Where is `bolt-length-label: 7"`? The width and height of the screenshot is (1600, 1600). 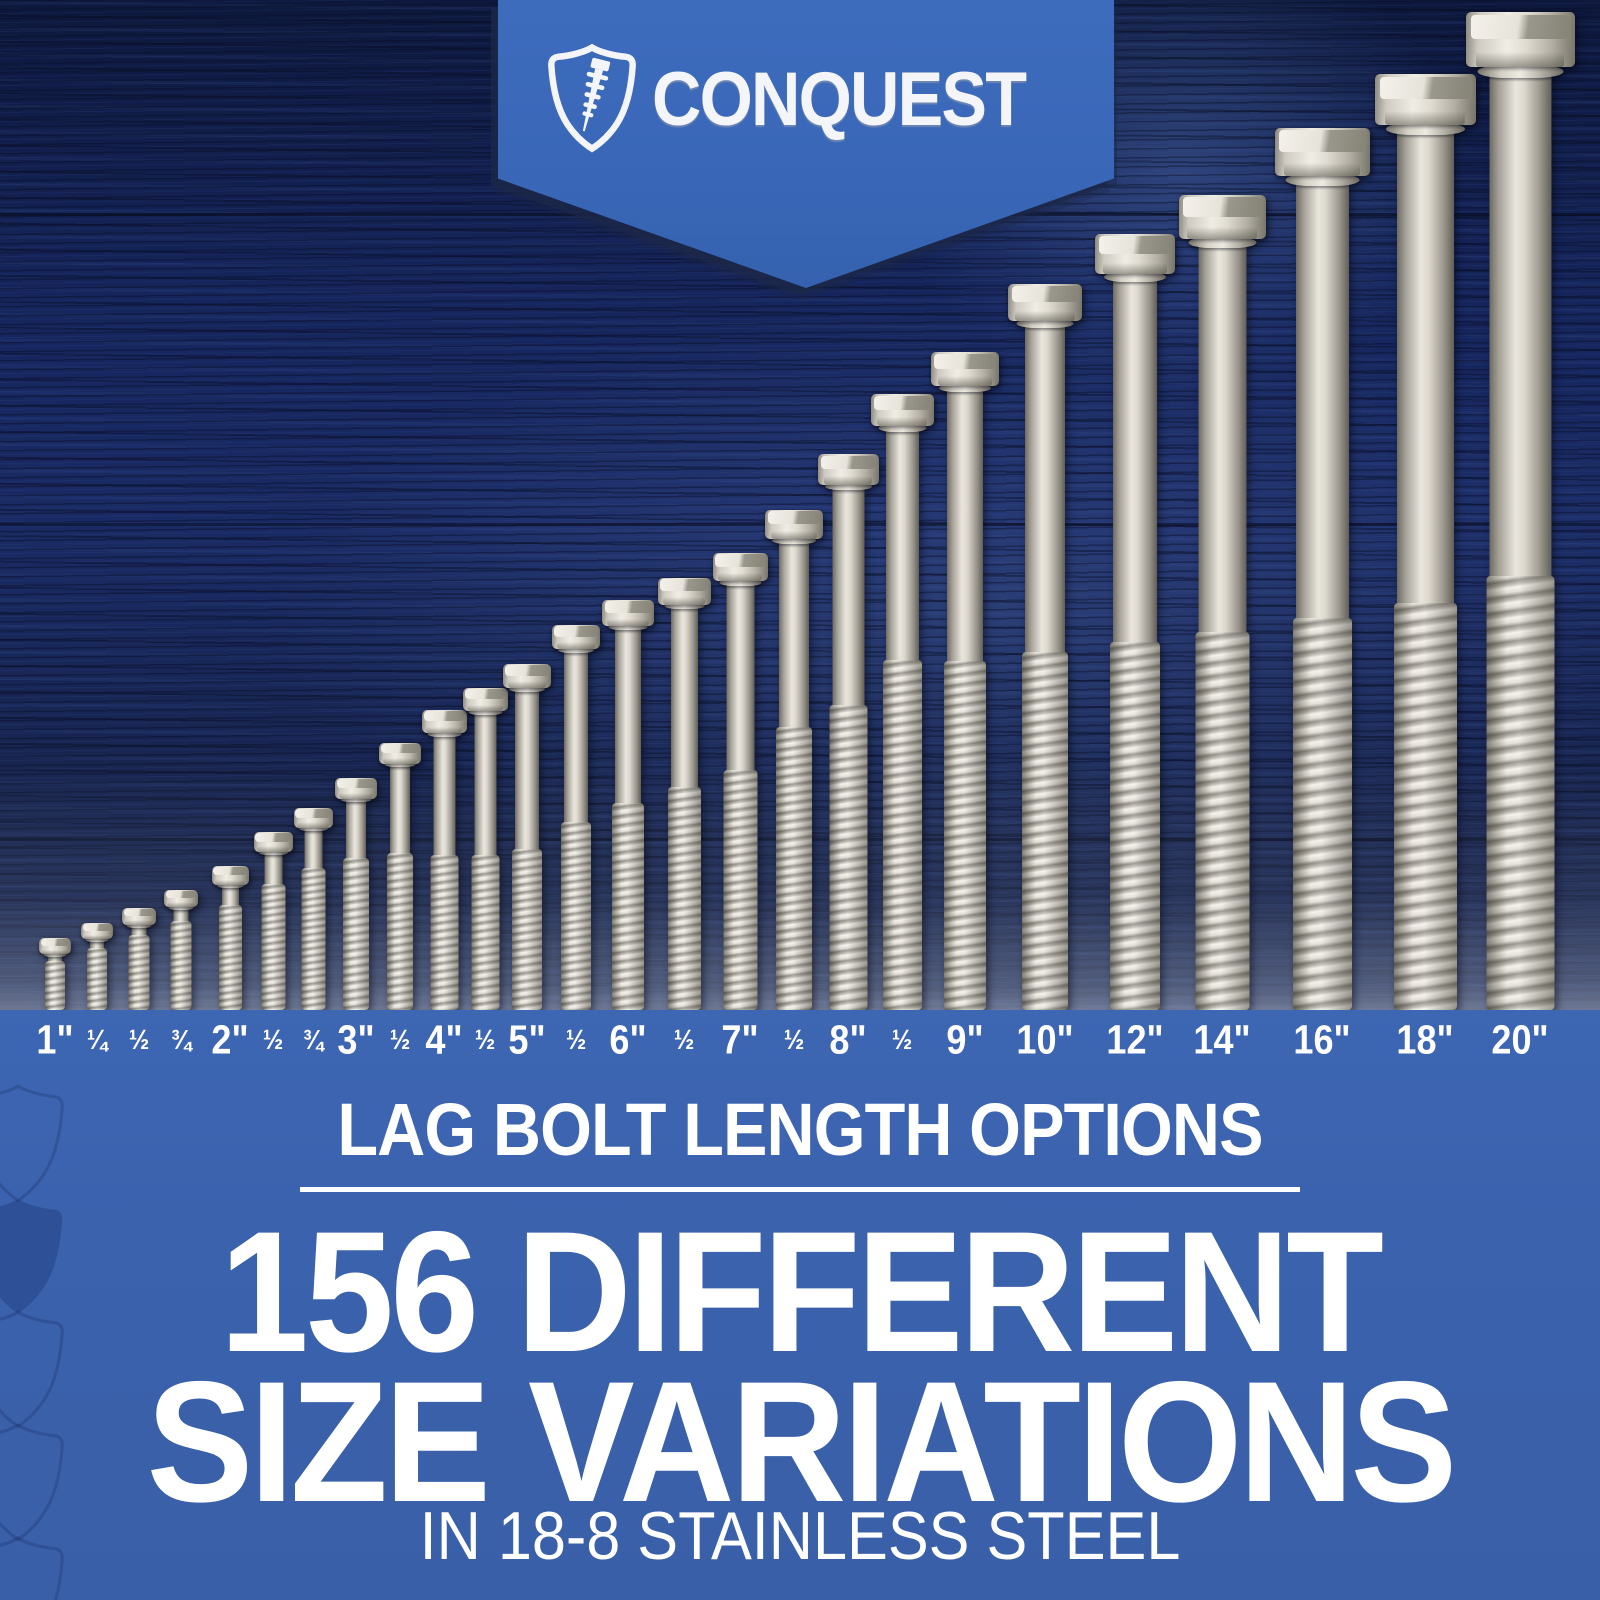
bolt-length-label: 7" is located at coordinates (740, 1039).